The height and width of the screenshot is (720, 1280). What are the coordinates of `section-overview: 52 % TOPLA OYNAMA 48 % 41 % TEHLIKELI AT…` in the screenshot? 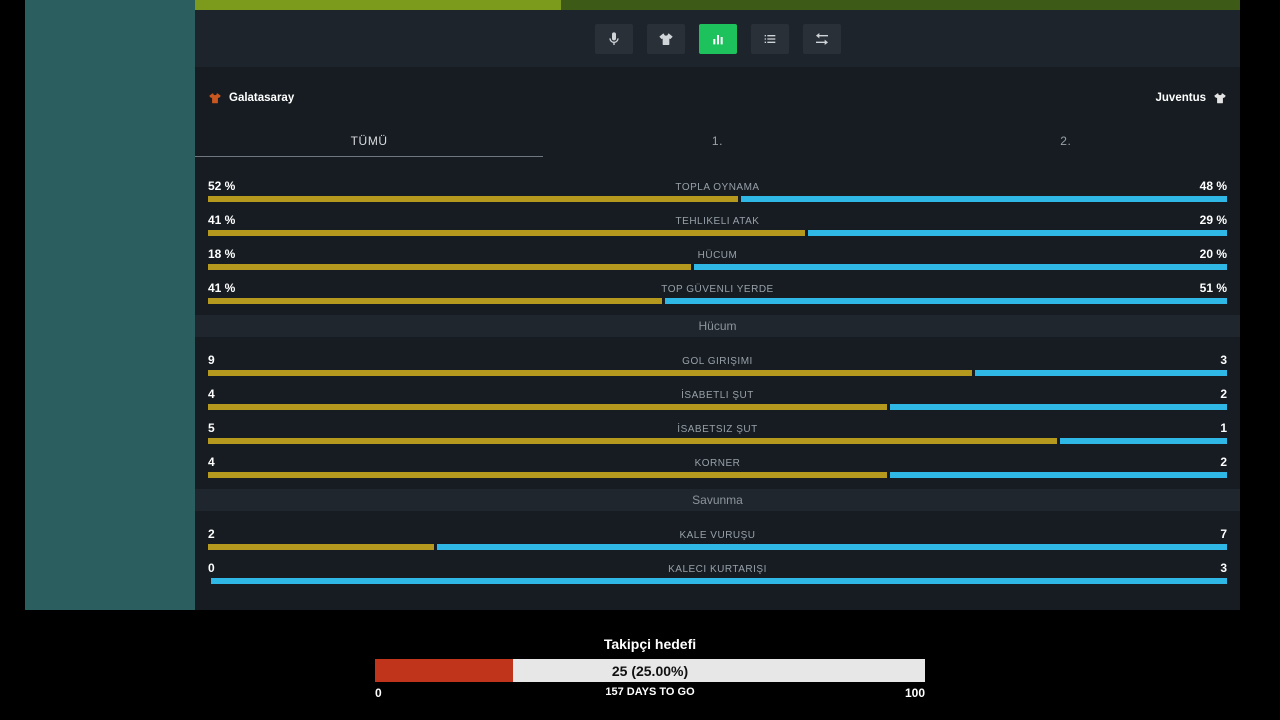 It's located at (717, 241).